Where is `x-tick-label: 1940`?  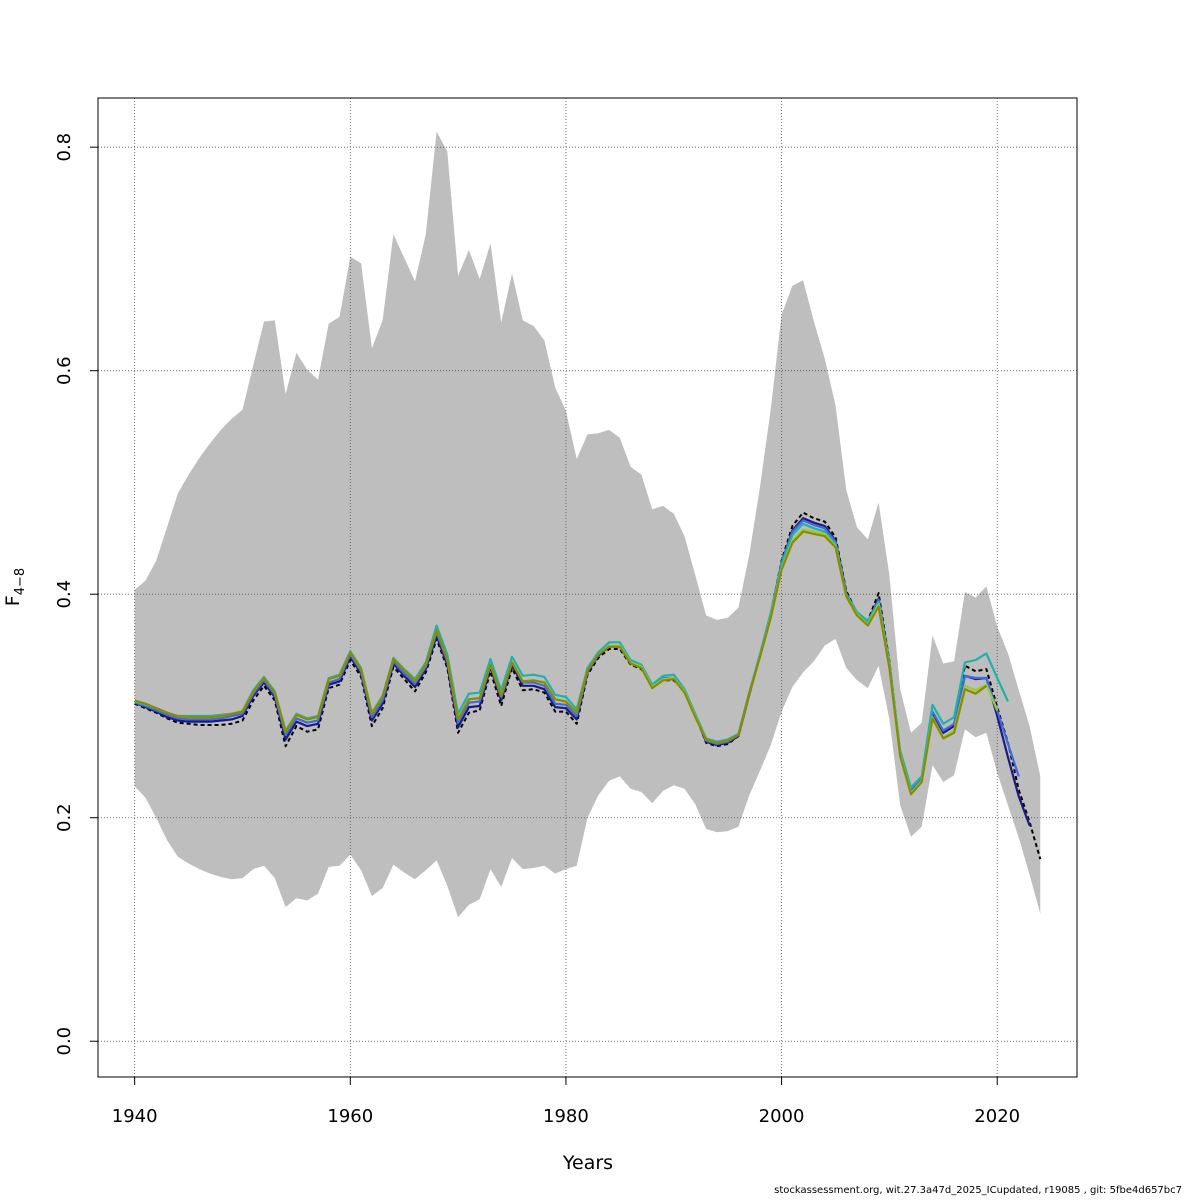
x-tick-label: 1940 is located at coordinates (135, 1116).